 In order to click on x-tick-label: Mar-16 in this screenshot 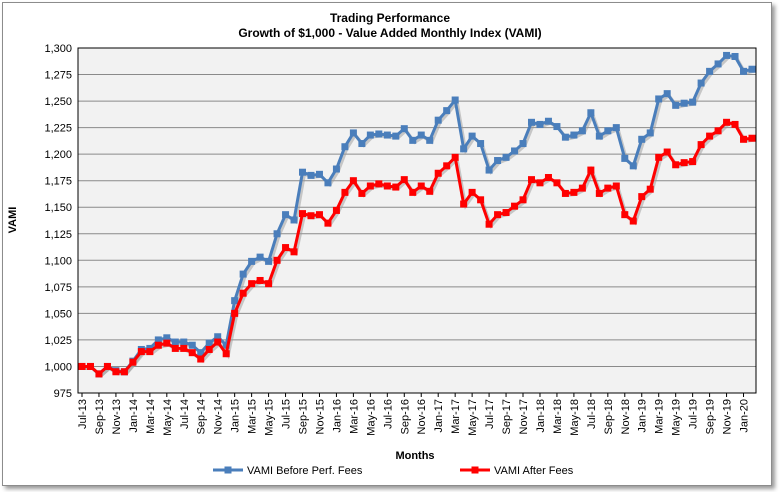, I will do `click(354, 416)`.